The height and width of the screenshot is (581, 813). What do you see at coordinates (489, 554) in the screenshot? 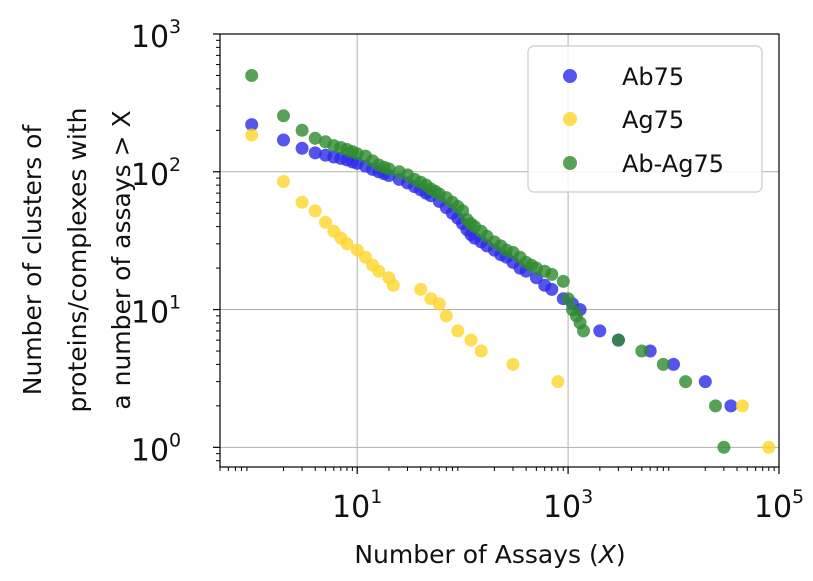
I see `x-axis-label: Number of Assays (X)` at bounding box center [489, 554].